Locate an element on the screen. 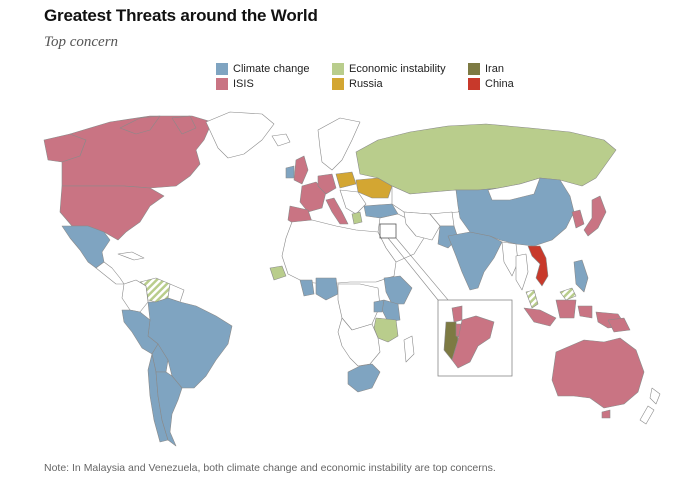 This screenshot has height=494, width=700. region-ethiopia is located at coordinates (398, 290).